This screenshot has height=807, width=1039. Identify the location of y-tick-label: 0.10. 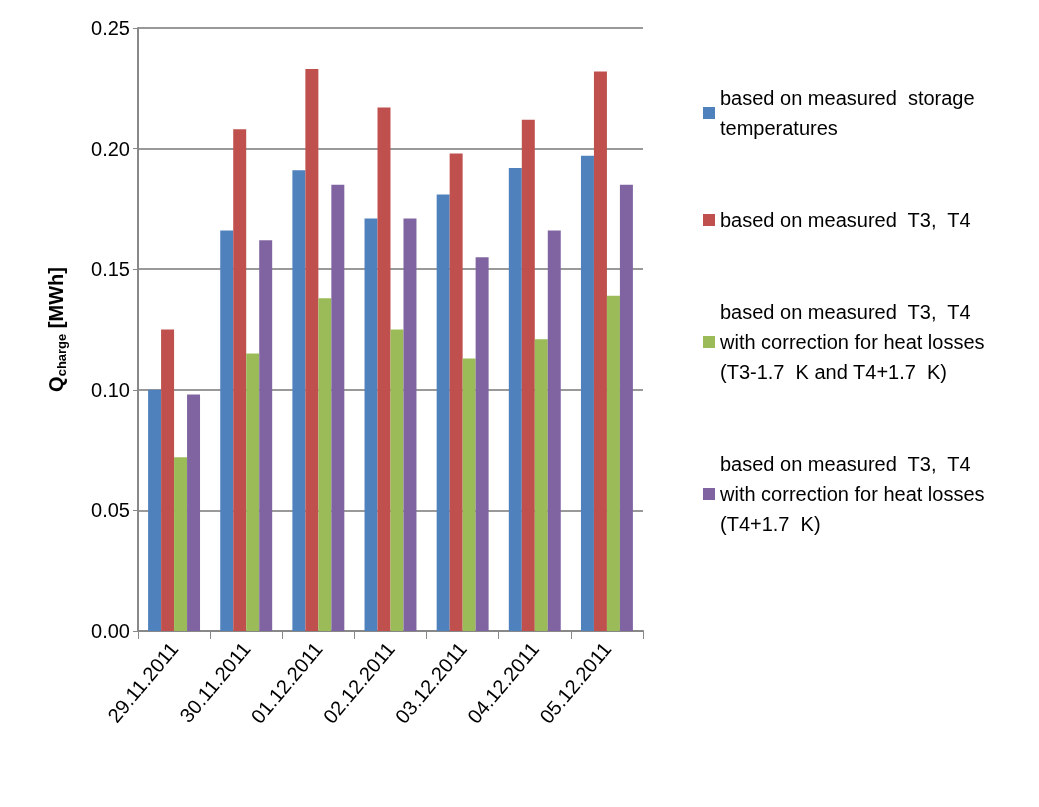
(110, 389).